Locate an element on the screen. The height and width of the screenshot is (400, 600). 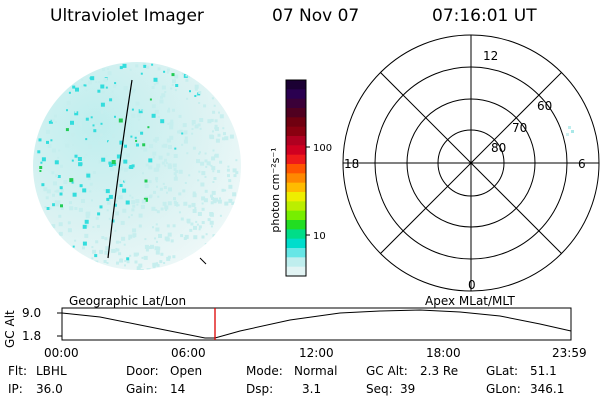
altitude-curve is located at coordinates (316, 324).